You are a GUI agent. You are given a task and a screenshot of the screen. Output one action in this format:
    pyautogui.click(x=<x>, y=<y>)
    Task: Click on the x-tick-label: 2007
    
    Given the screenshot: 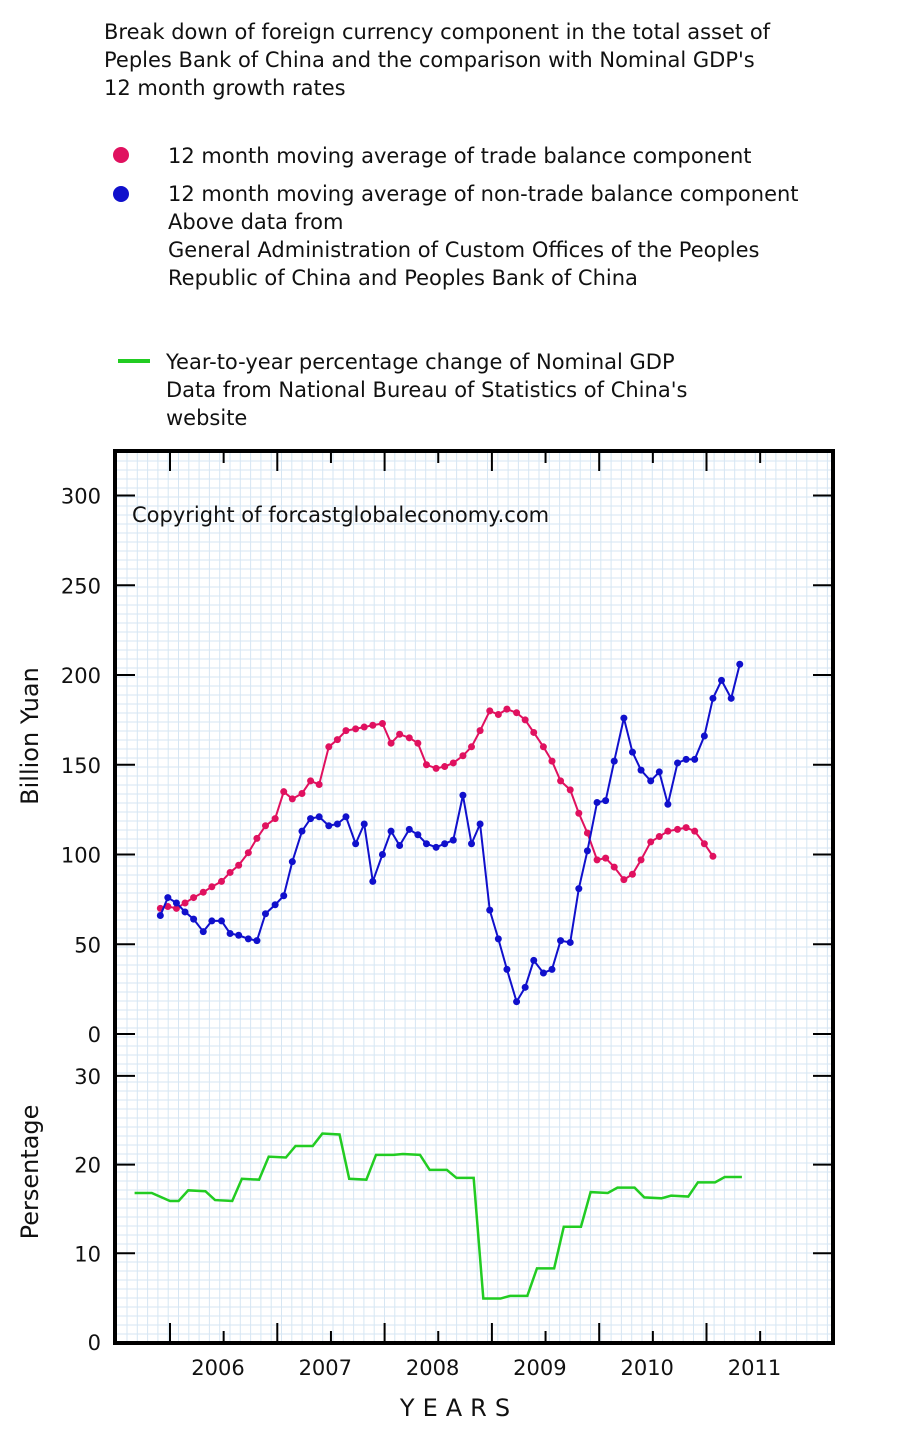 What is the action you would take?
    pyautogui.click(x=325, y=1368)
    